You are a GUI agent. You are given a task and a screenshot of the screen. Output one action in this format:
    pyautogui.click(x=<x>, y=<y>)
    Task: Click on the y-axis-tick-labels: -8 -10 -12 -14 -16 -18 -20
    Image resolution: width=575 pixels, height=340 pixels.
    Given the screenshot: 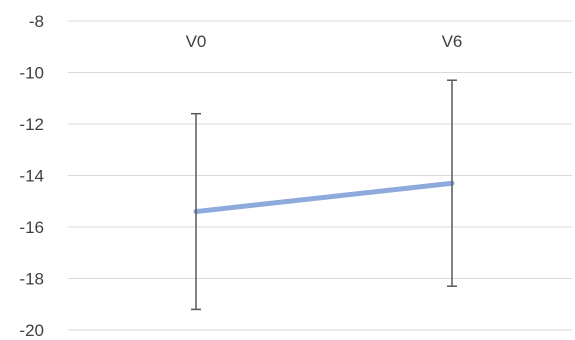 What is the action you would take?
    pyautogui.click(x=31, y=176)
    